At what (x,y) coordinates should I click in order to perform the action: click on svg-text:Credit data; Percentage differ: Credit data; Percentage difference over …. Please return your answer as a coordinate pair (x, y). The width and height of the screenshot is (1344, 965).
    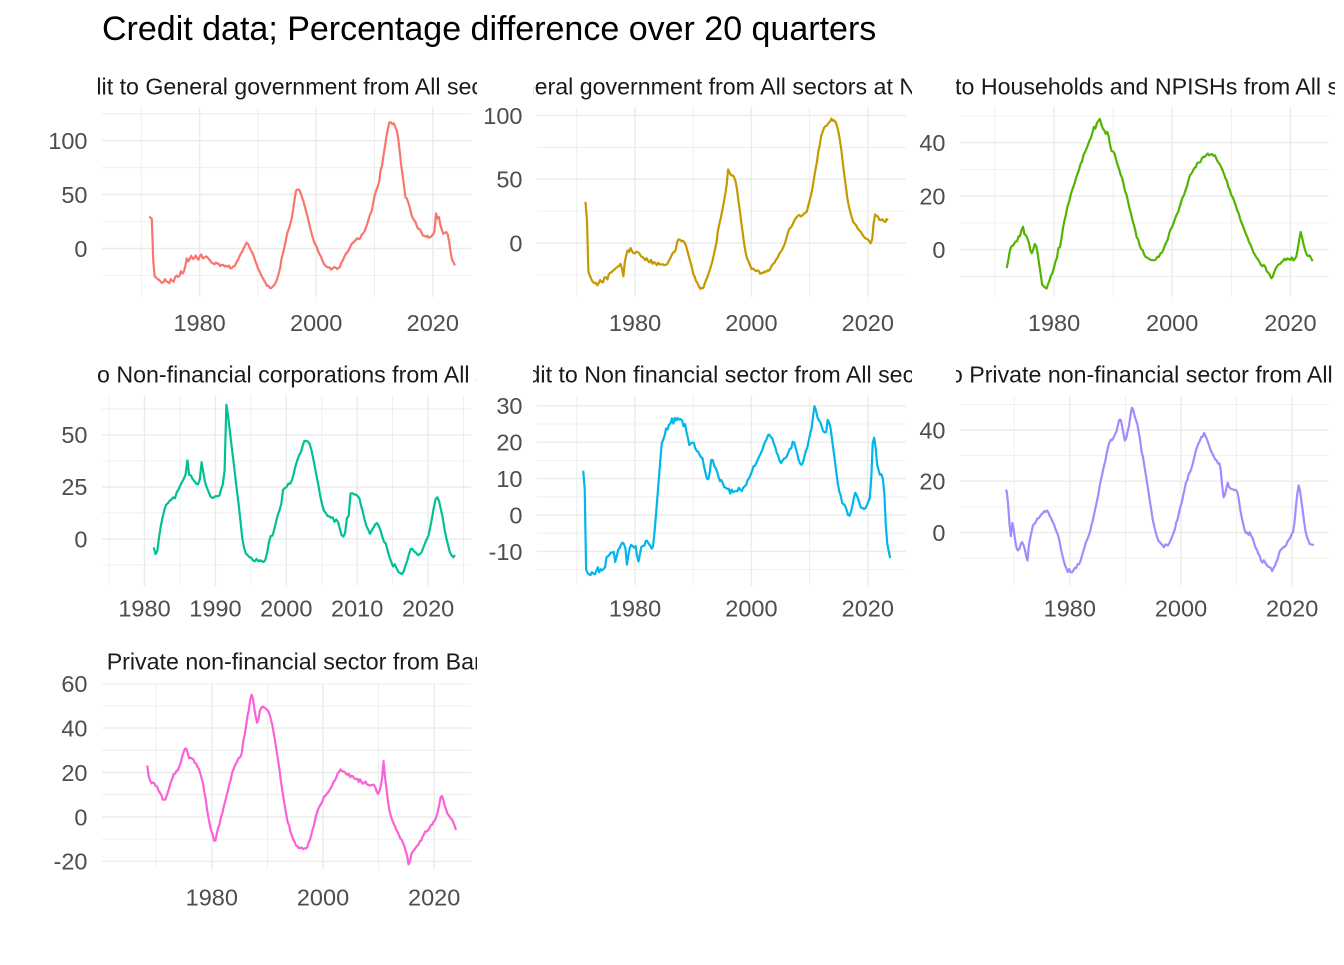
    Looking at the image, I should click on (489, 29).